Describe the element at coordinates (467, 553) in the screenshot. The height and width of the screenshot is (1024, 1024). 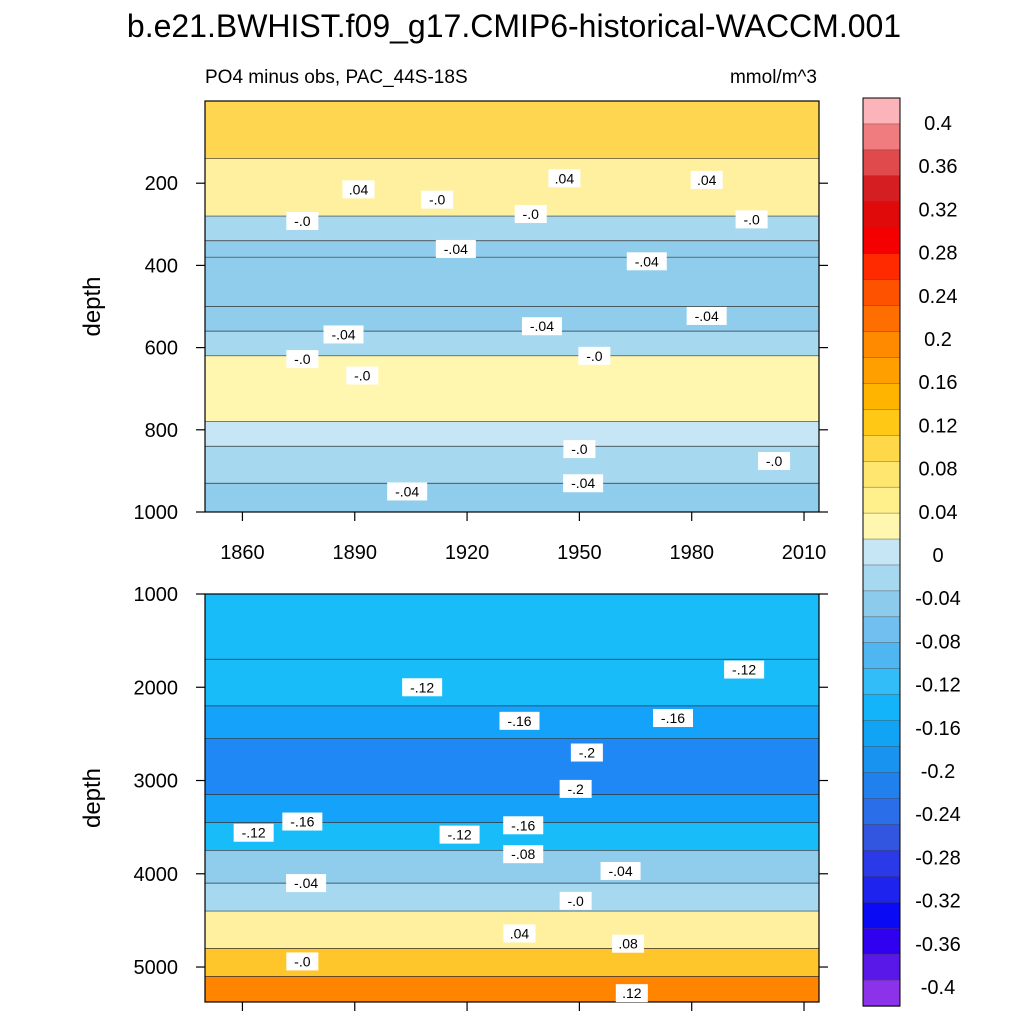
I see `x-tick-label: 1920` at that location.